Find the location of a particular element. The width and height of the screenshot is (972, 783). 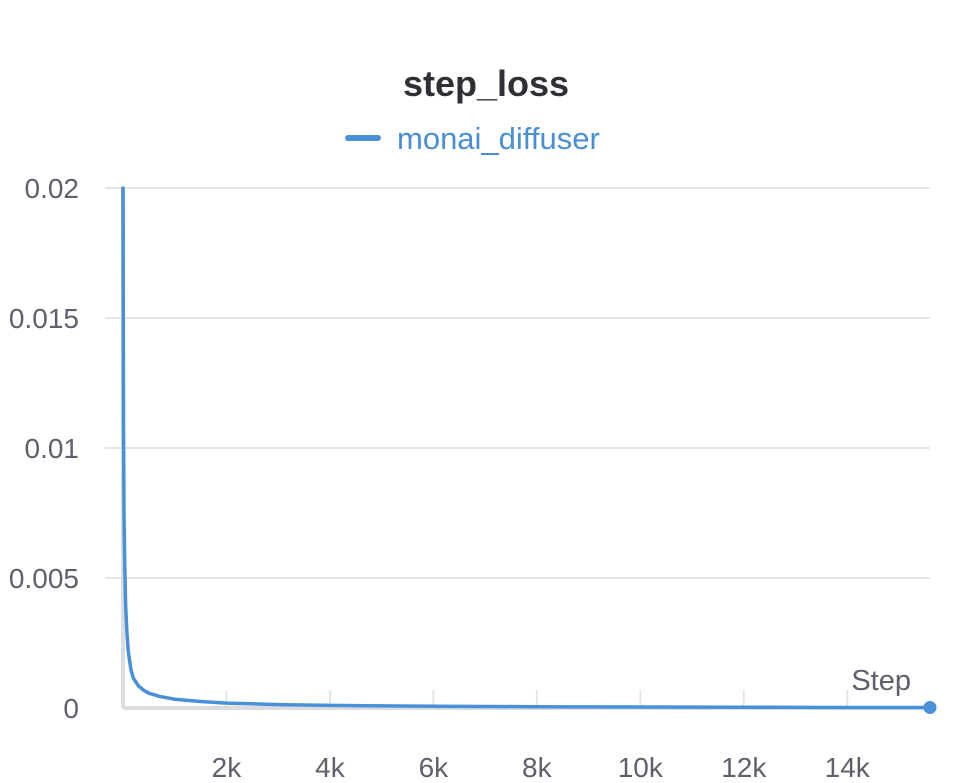

x-tick-label: 12k is located at coordinates (744, 767).